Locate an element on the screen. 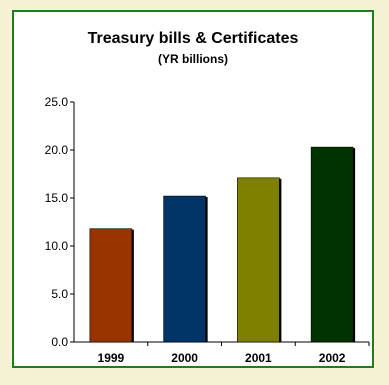 This screenshot has width=389, height=385. y-tick-label: 5.0 is located at coordinates (59, 294).